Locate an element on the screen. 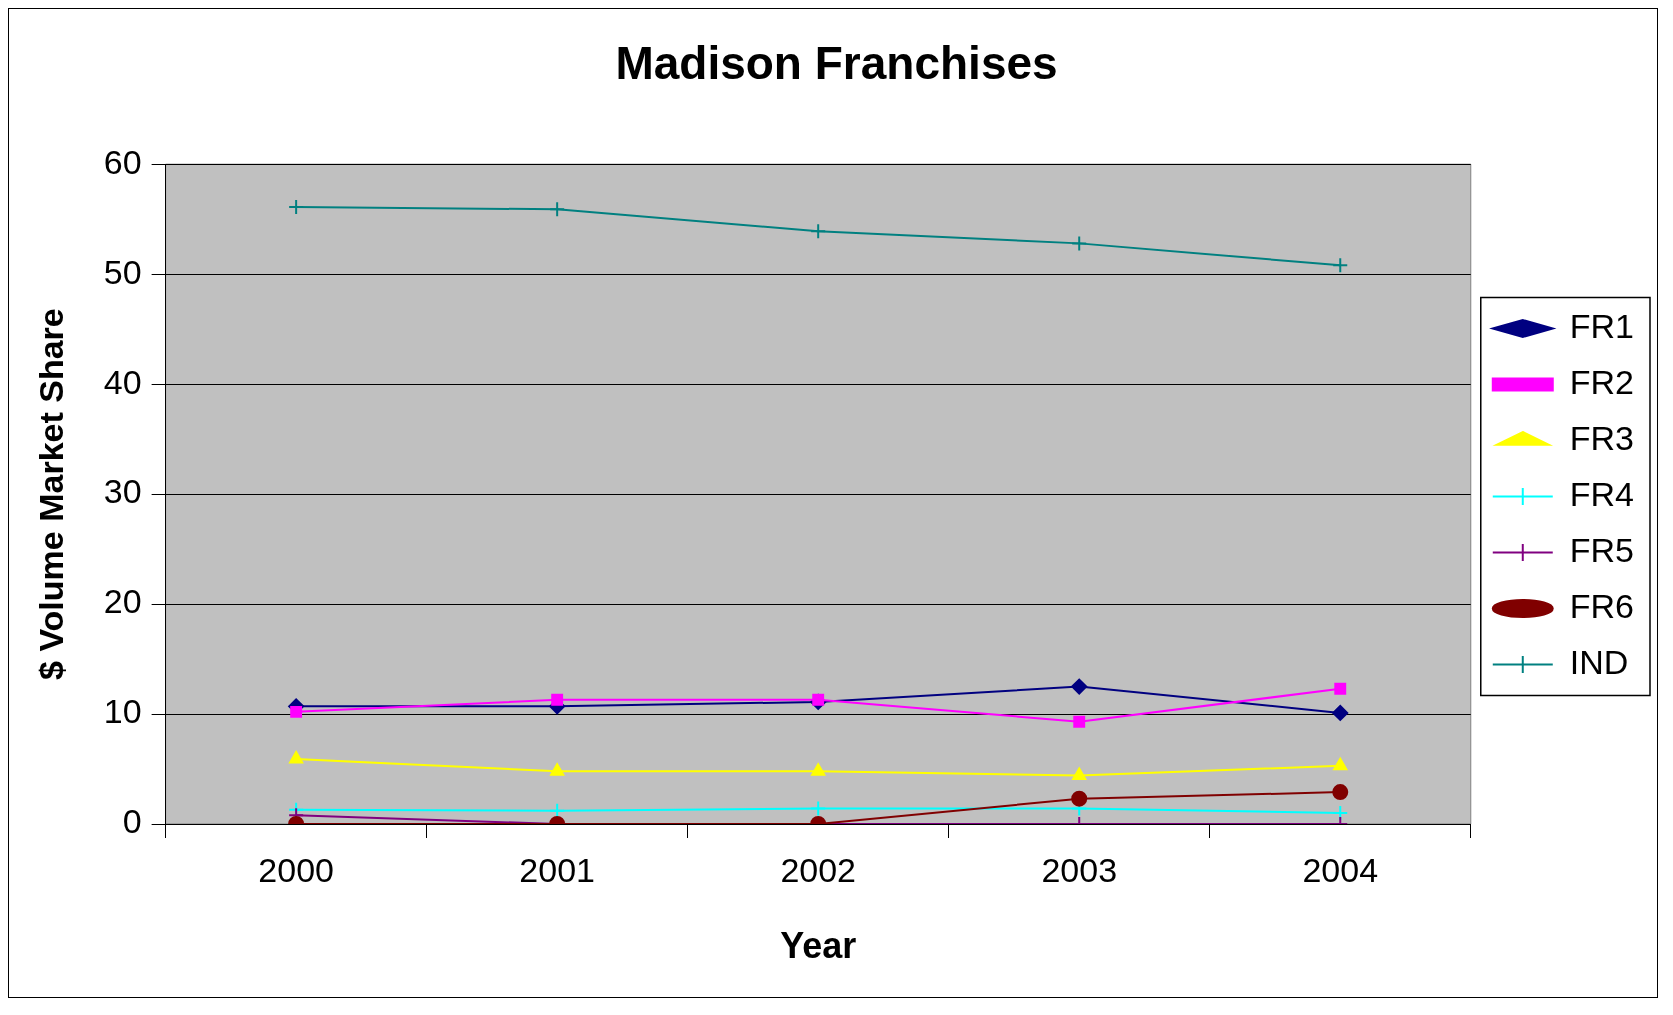  legend-label: FR6 is located at coordinates (1601, 605).